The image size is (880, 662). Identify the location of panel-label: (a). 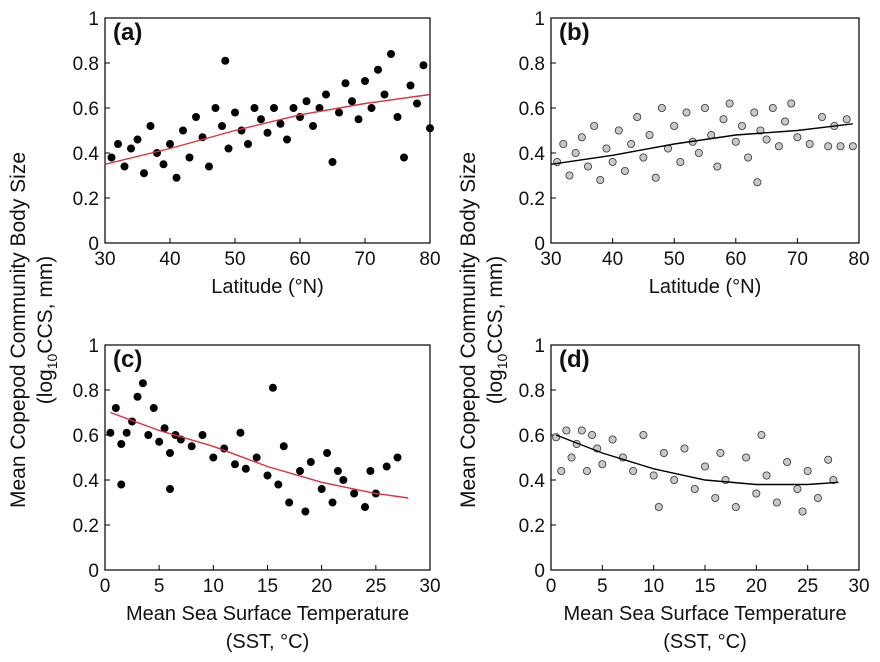
(127, 32).